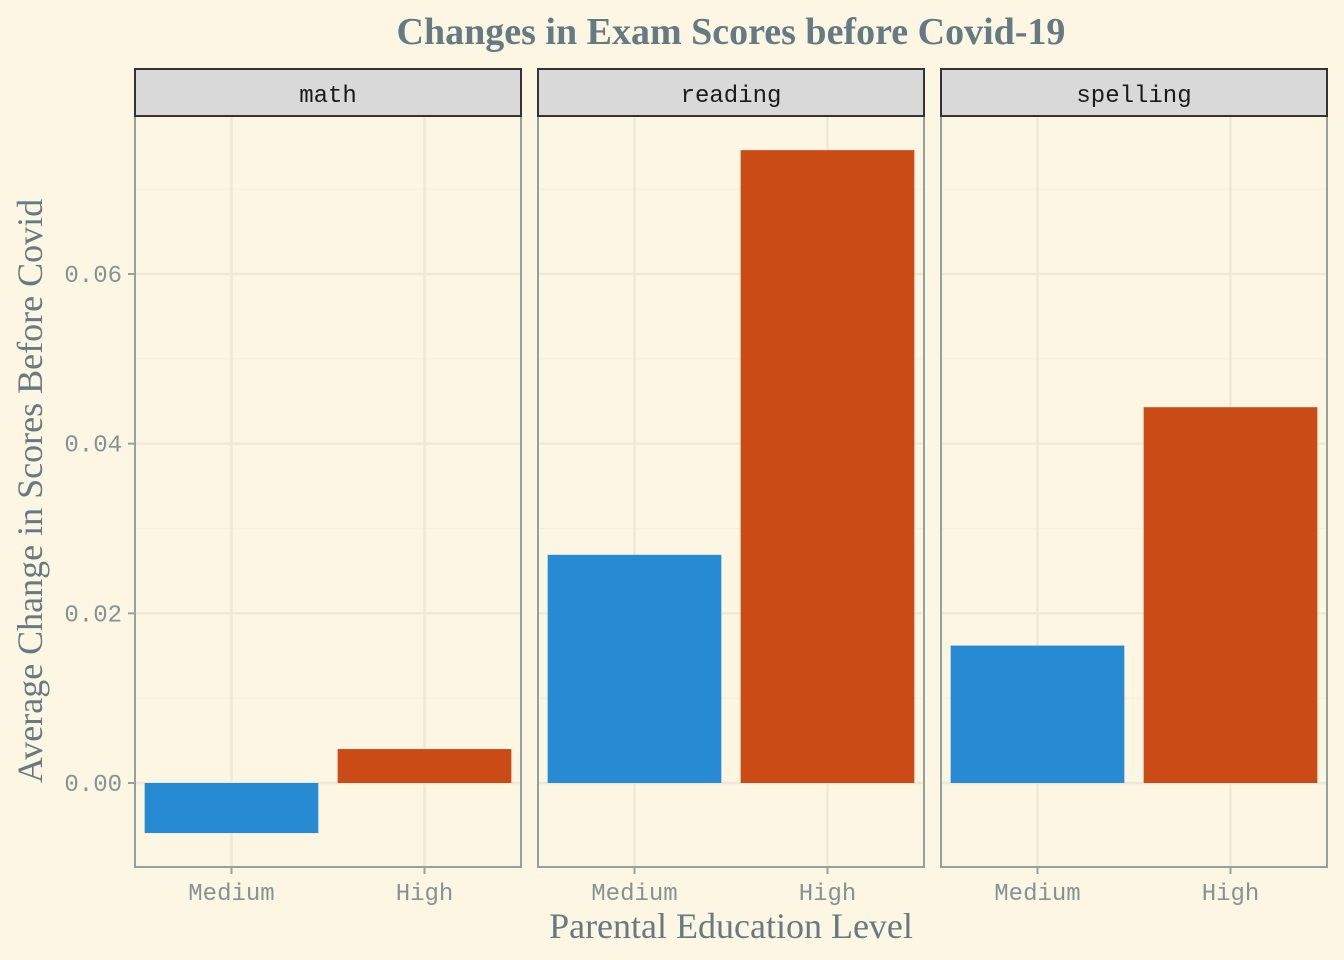  I want to click on bar-spelling-high, so click(1230, 595).